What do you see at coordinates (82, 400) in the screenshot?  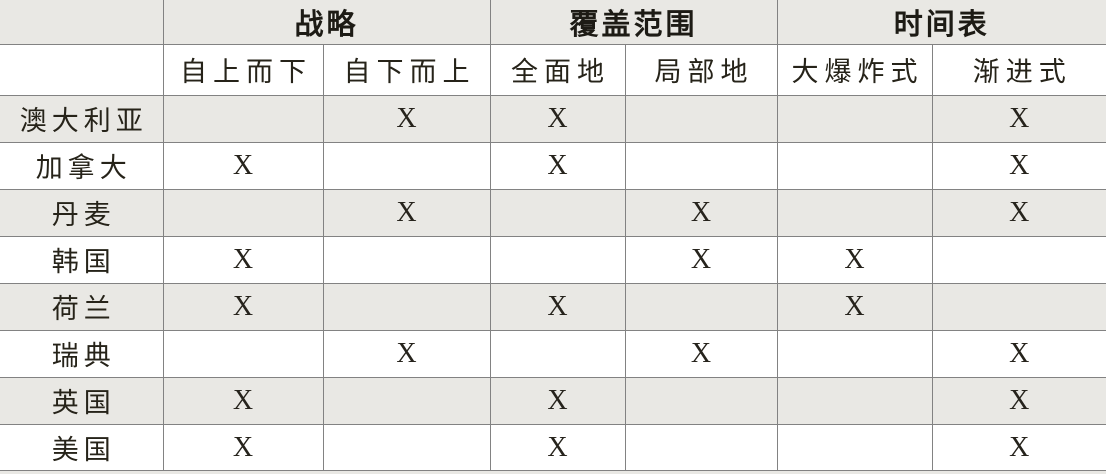 I see `country-label: 英国` at bounding box center [82, 400].